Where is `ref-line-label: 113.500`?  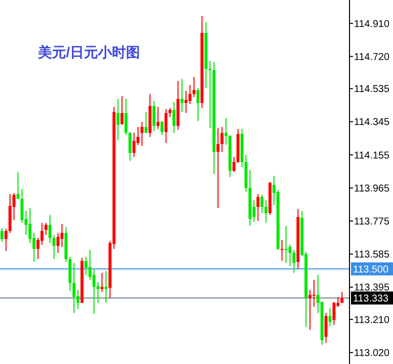
ref-line-label: 113.500 is located at coordinates (371, 270).